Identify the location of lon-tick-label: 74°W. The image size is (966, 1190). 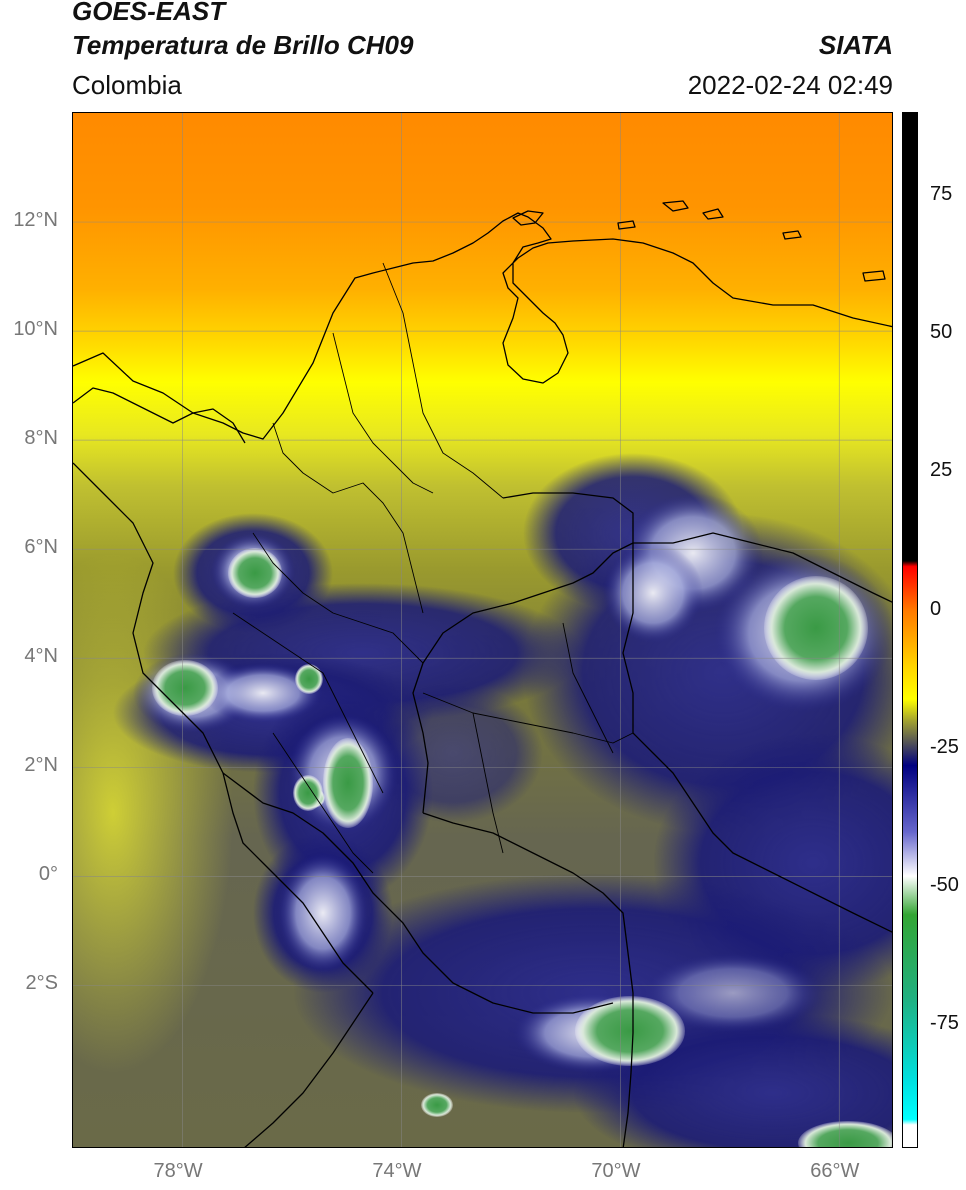
(397, 1171).